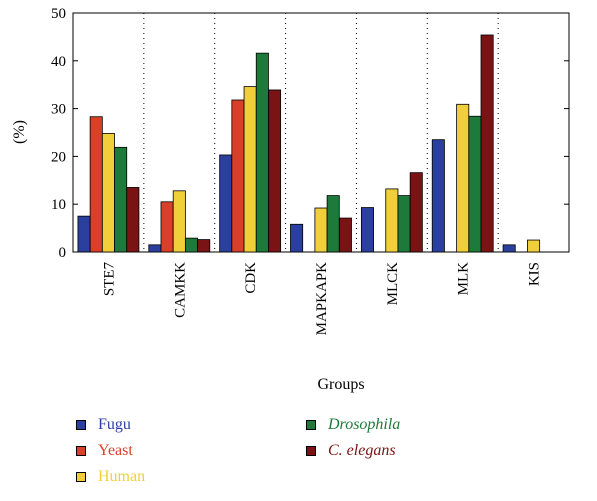 This screenshot has width=597, height=501. I want to click on bar-mapkapk-c-elegans, so click(345, 235).